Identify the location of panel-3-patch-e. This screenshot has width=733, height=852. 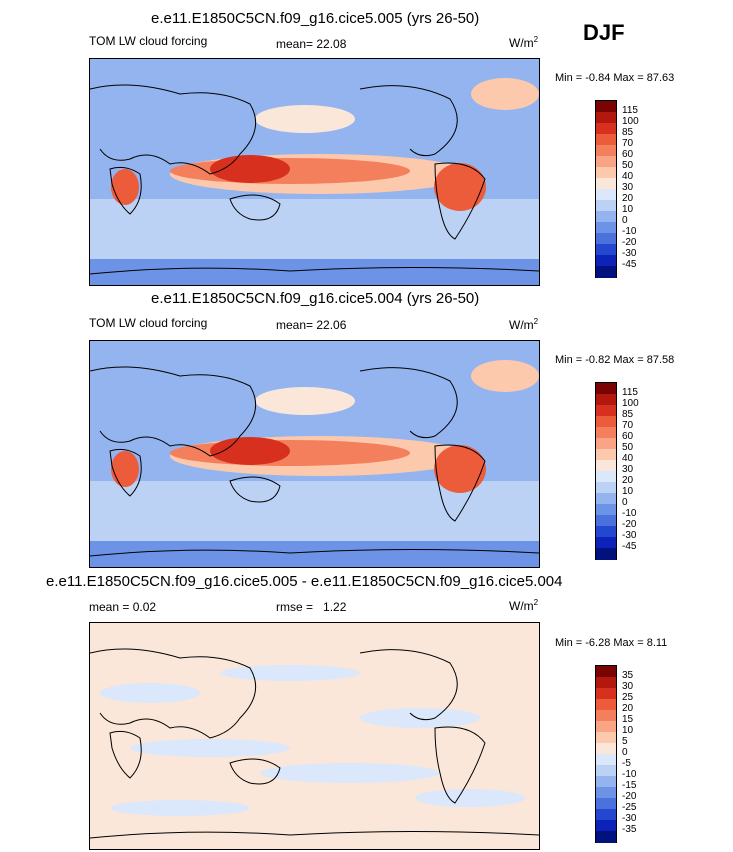
(350, 773).